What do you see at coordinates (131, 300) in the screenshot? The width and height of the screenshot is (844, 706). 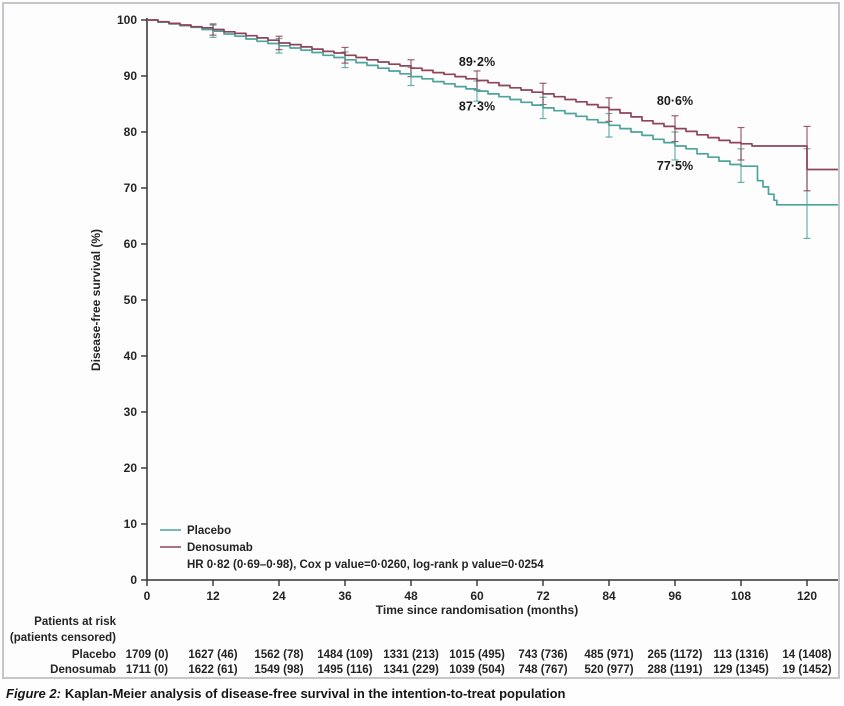 I see `y-tick-label: 50` at bounding box center [131, 300].